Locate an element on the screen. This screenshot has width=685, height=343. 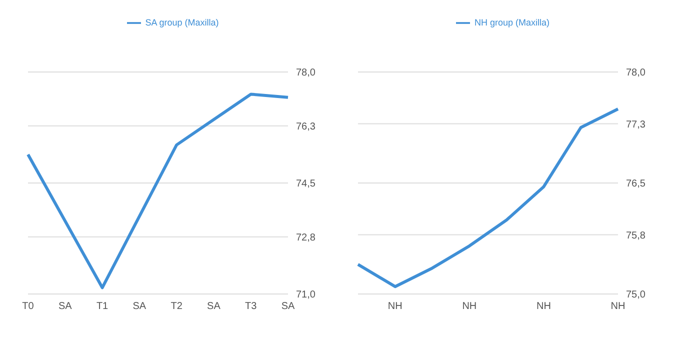
legend-label: NH group (Maxilla) is located at coordinates (512, 22).